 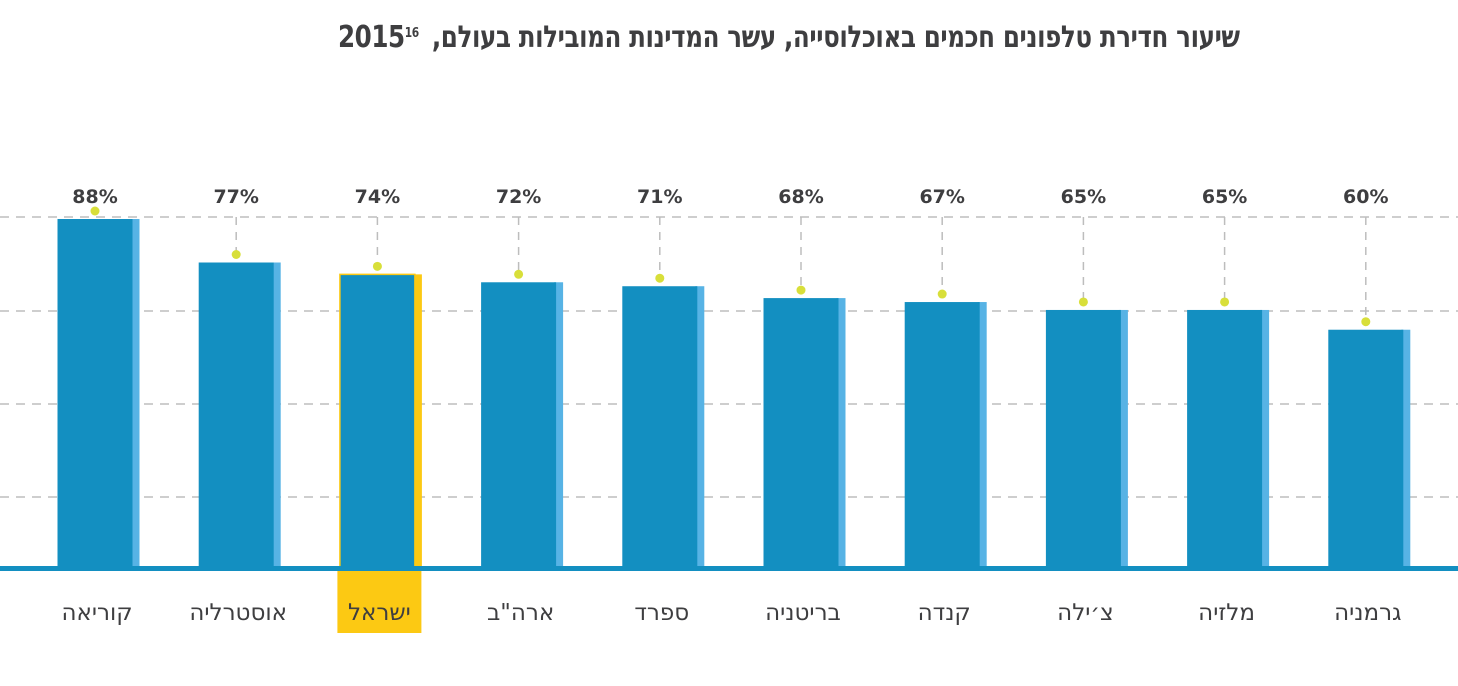 What do you see at coordinates (1085, 613) in the screenshot?
I see `category-label: צ׳ילה` at bounding box center [1085, 613].